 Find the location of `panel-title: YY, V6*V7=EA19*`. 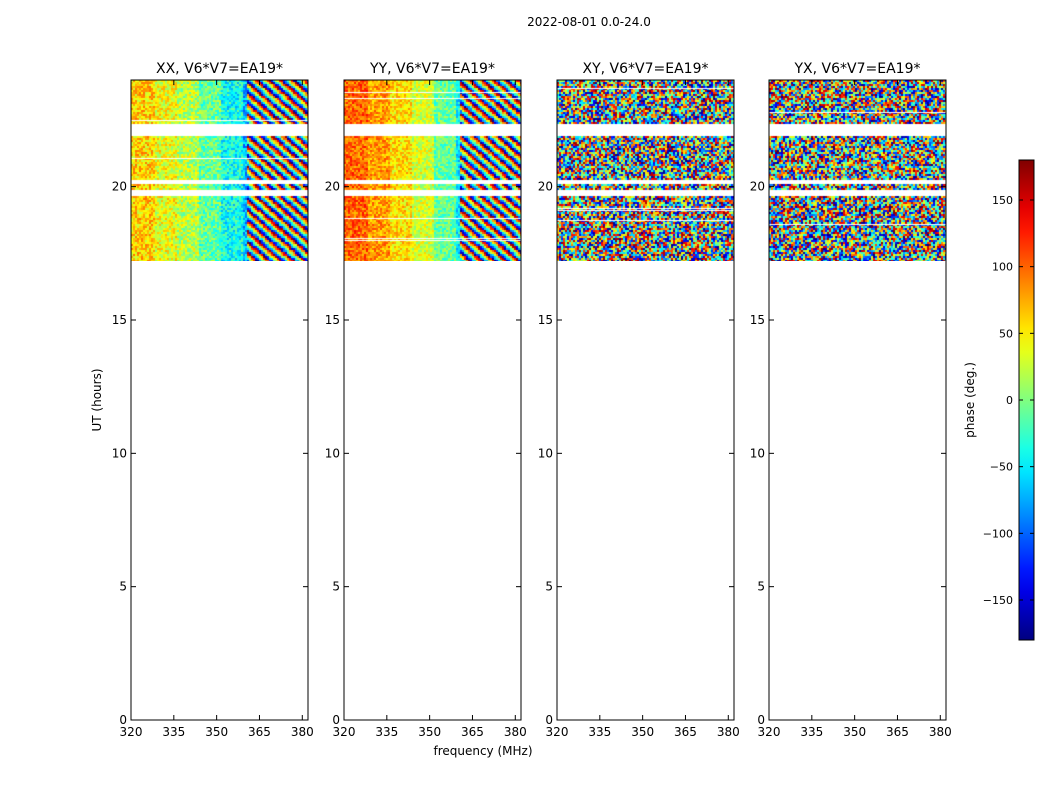

panel-title: YY, V6*V7=EA19* is located at coordinates (432, 69).